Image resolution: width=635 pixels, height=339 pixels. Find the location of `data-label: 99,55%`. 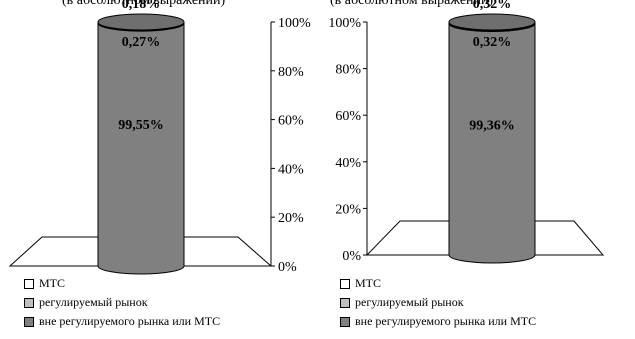

data-label: 99,55% is located at coordinates (141, 125).